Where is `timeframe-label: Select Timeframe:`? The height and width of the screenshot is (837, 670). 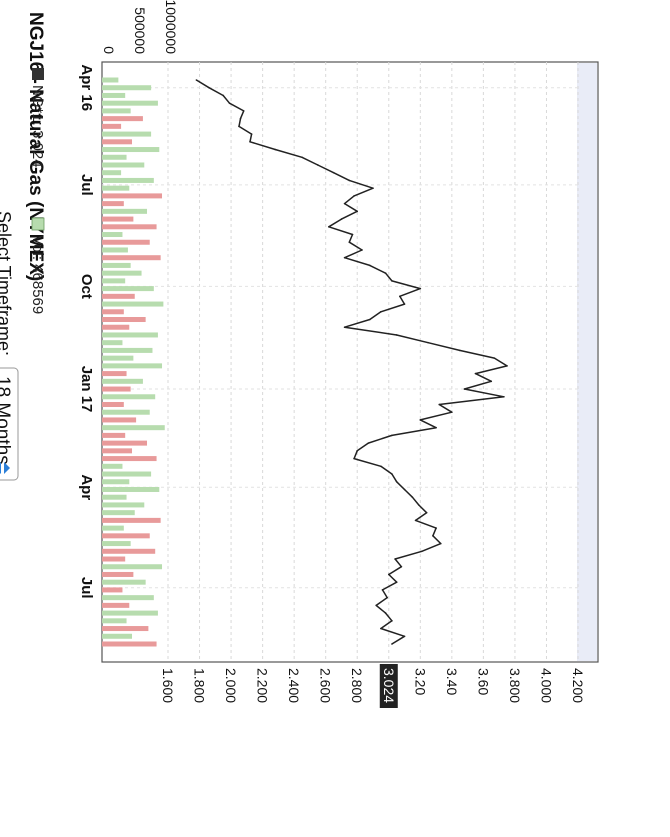
timeframe-label: Select Timeframe: is located at coordinates (7, 283).